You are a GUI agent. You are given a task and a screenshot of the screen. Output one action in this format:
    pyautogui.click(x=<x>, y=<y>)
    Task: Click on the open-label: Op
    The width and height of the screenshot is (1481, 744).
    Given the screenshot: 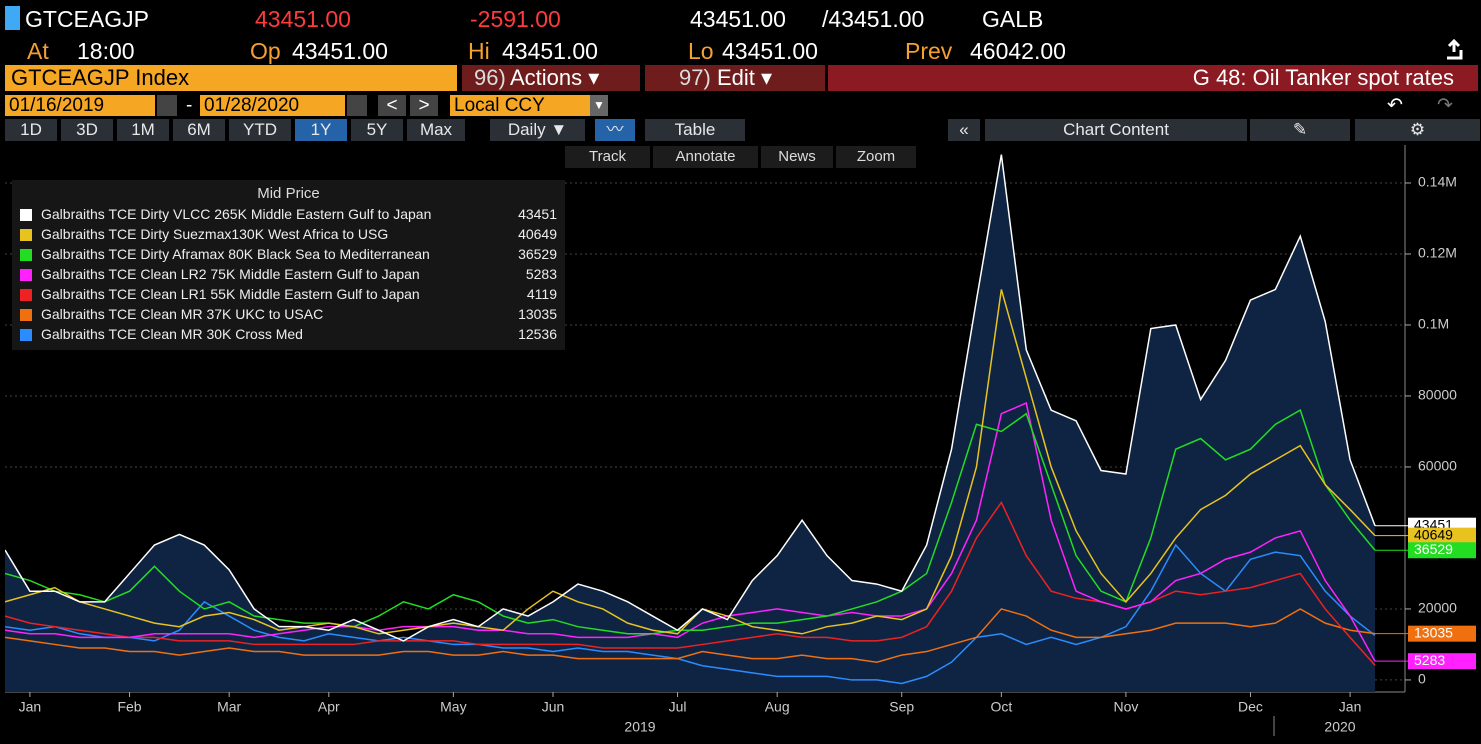 What is the action you would take?
    pyautogui.click(x=265, y=51)
    